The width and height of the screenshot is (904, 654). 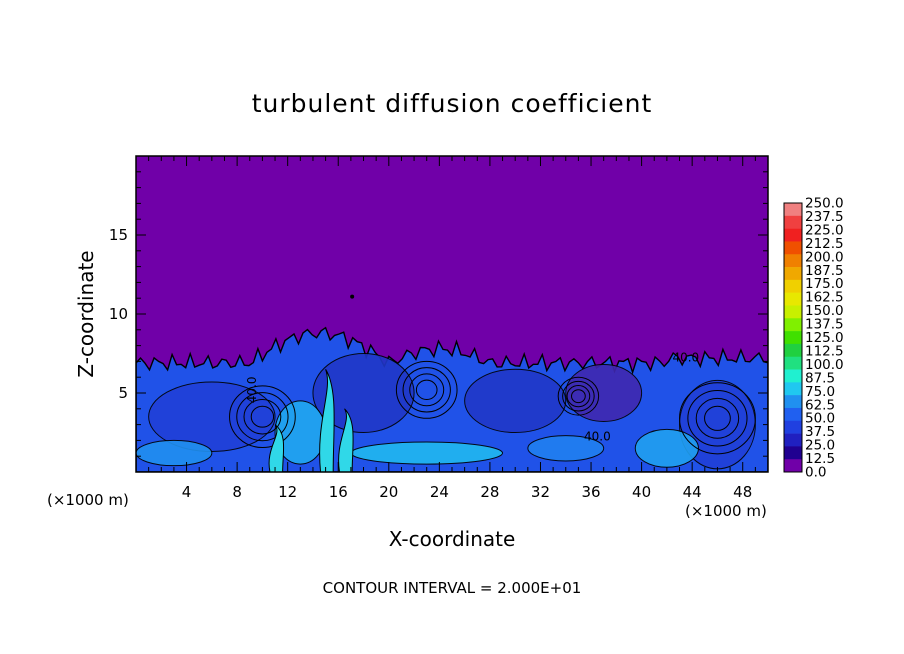 I want to click on colorbar-label: 237.5, so click(x=824, y=217).